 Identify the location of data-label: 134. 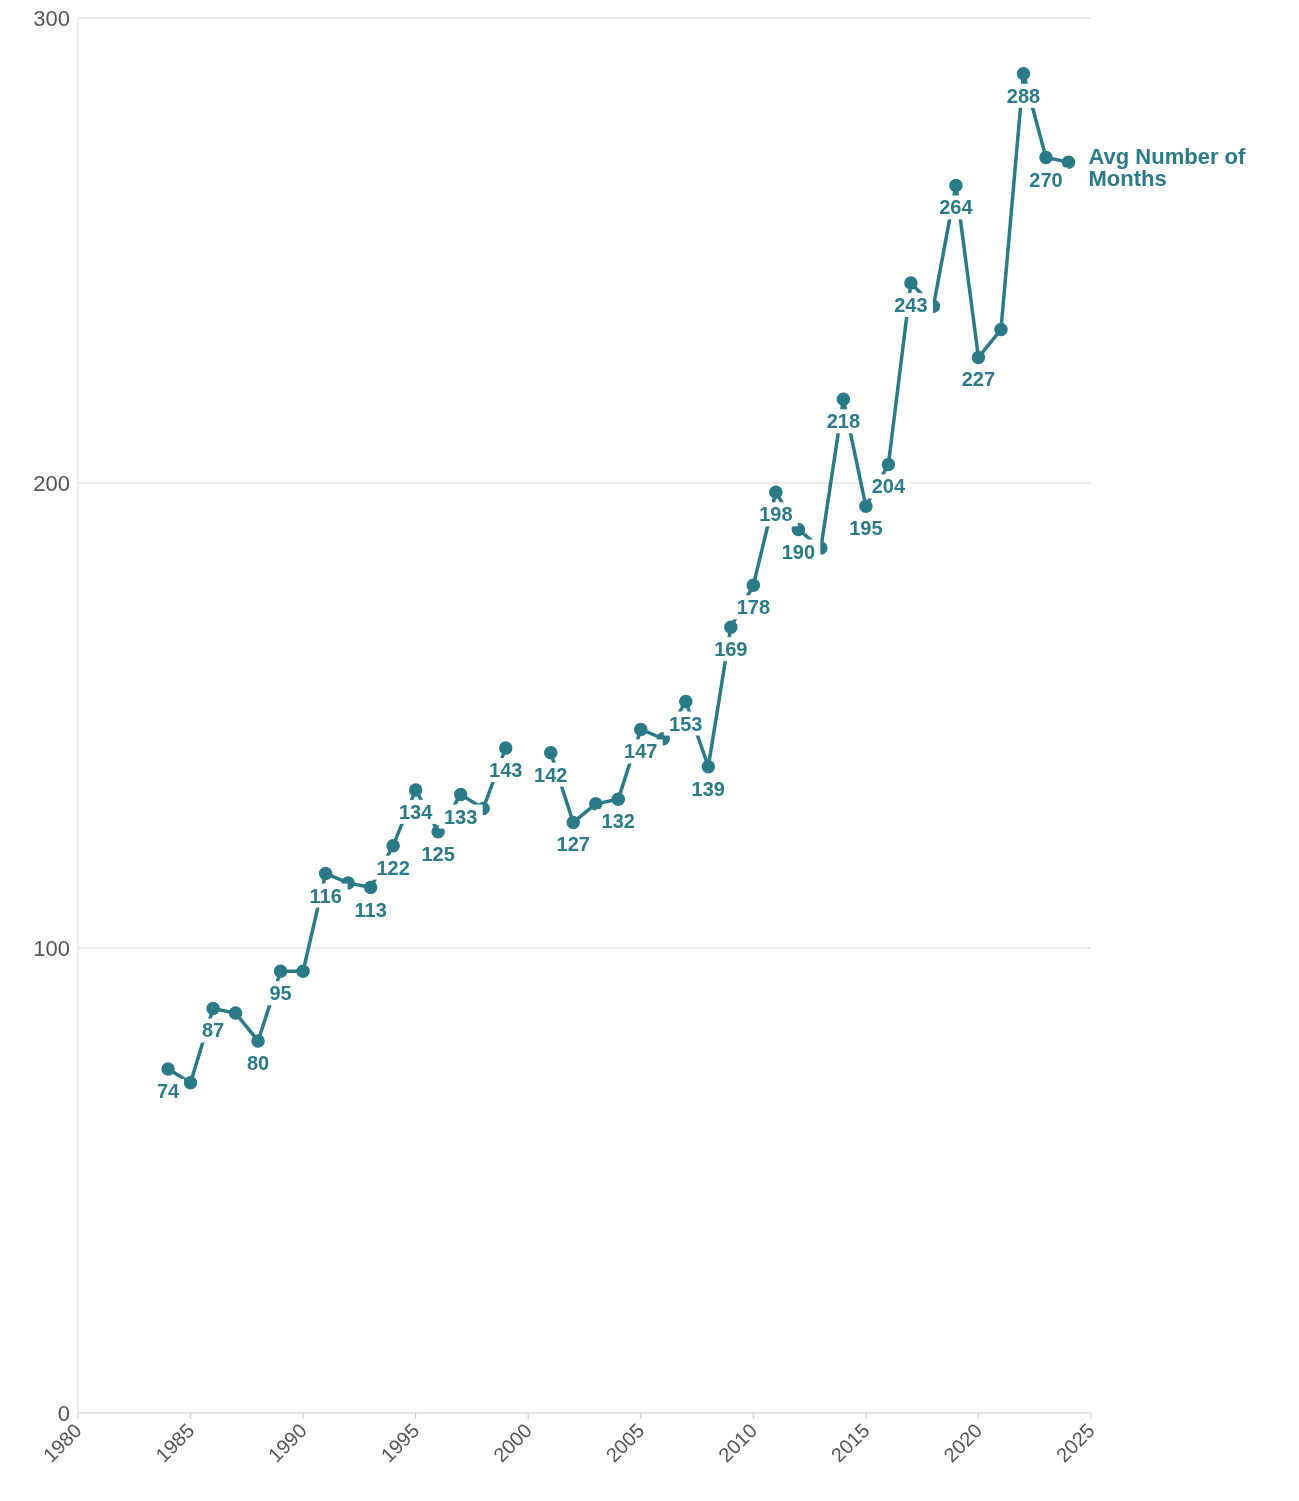
(416, 811).